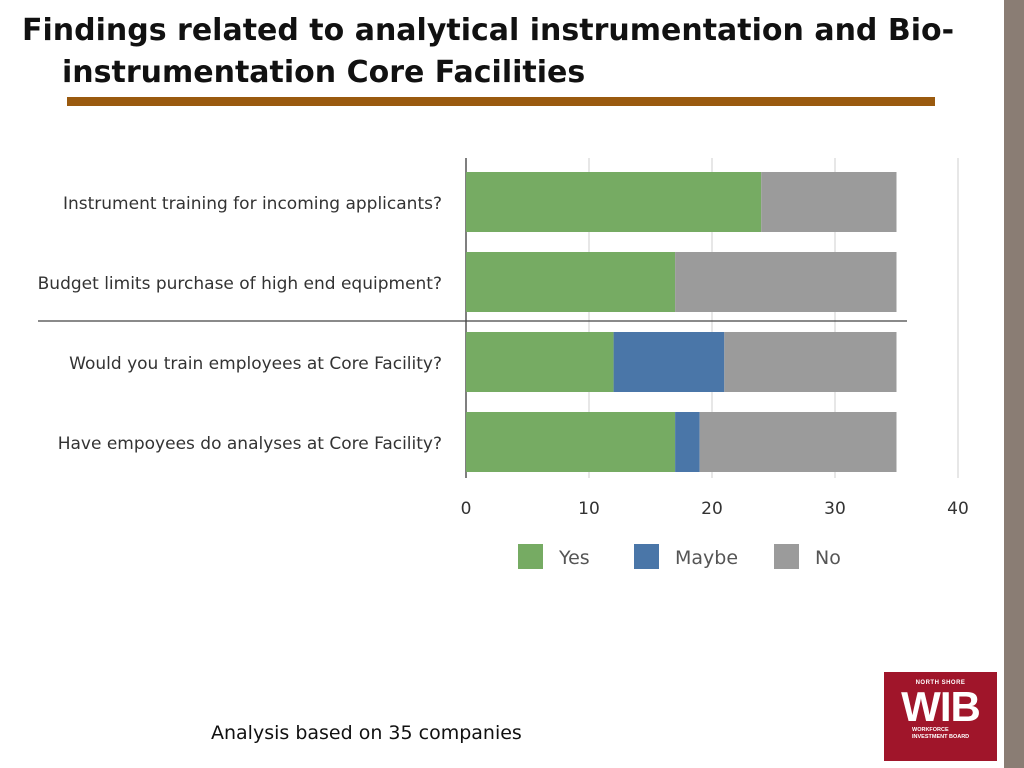 This screenshot has width=1024, height=768. I want to click on logo-top-text: NORTH SHORE, so click(940, 683).